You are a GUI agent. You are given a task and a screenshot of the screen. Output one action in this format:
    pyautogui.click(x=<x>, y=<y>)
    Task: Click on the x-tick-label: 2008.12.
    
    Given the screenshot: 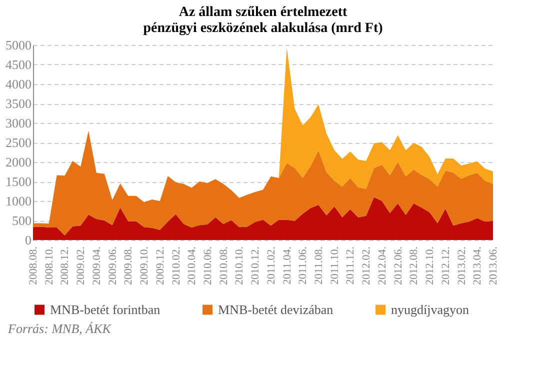 What is the action you would take?
    pyautogui.click(x=65, y=265)
    